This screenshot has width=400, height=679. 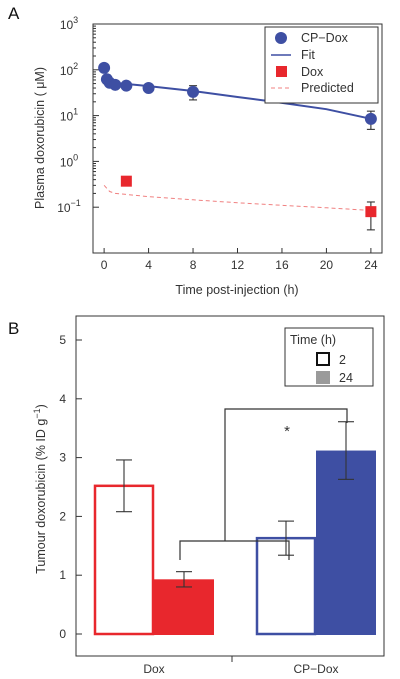 I want to click on panel-a-x-ticks: 0 4 8 12 16 20 24, so click(x=239, y=260).